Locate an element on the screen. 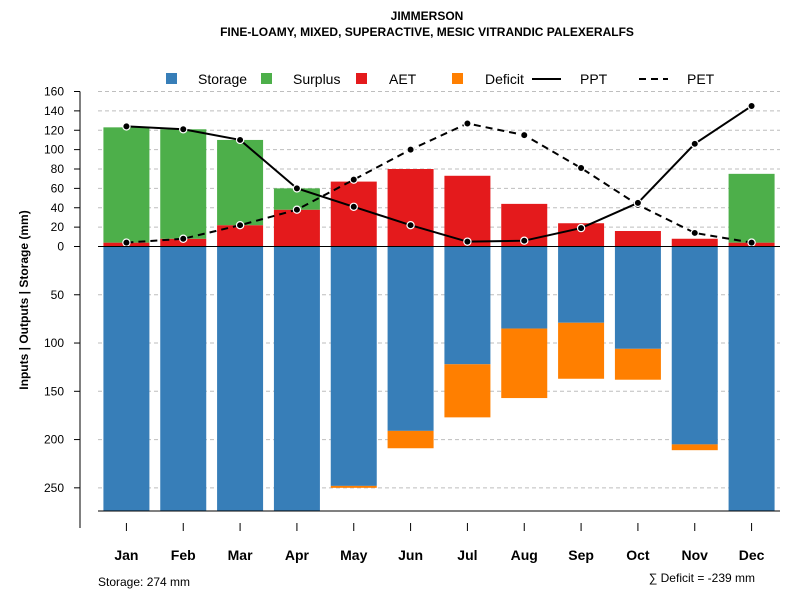  pet-point-nov is located at coordinates (694, 233).